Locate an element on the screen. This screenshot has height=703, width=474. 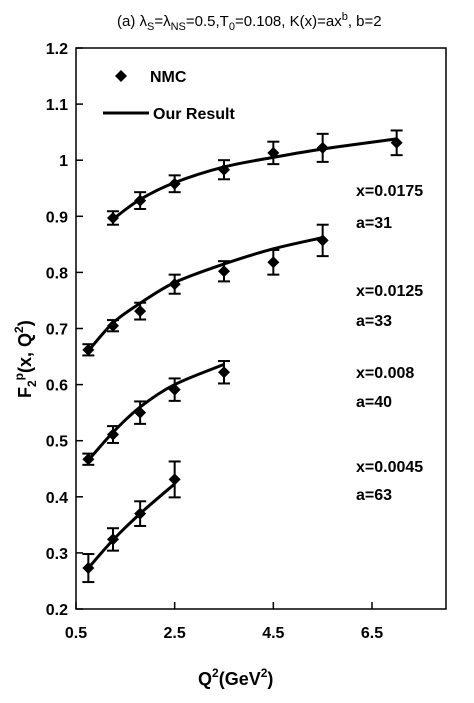
legend: NMC Our Result is located at coordinates (169, 96).